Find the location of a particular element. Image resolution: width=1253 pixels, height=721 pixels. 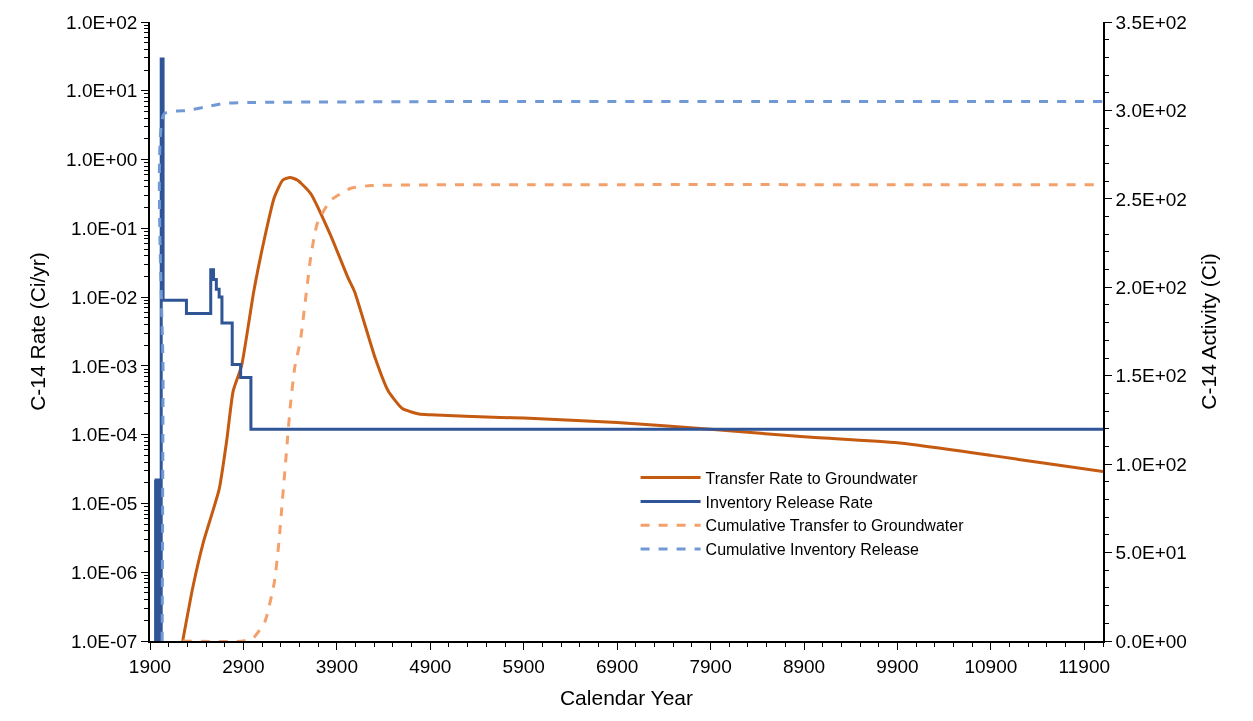

x-axis-title: Calendar Year is located at coordinates (626, 698).